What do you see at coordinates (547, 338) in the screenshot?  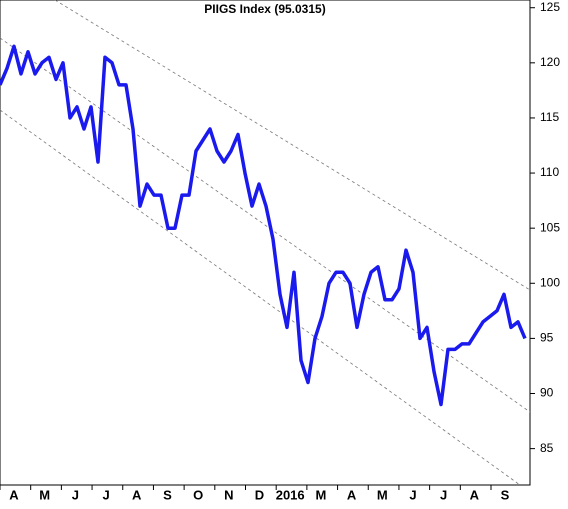 I see `y-tick-label: 95` at bounding box center [547, 338].